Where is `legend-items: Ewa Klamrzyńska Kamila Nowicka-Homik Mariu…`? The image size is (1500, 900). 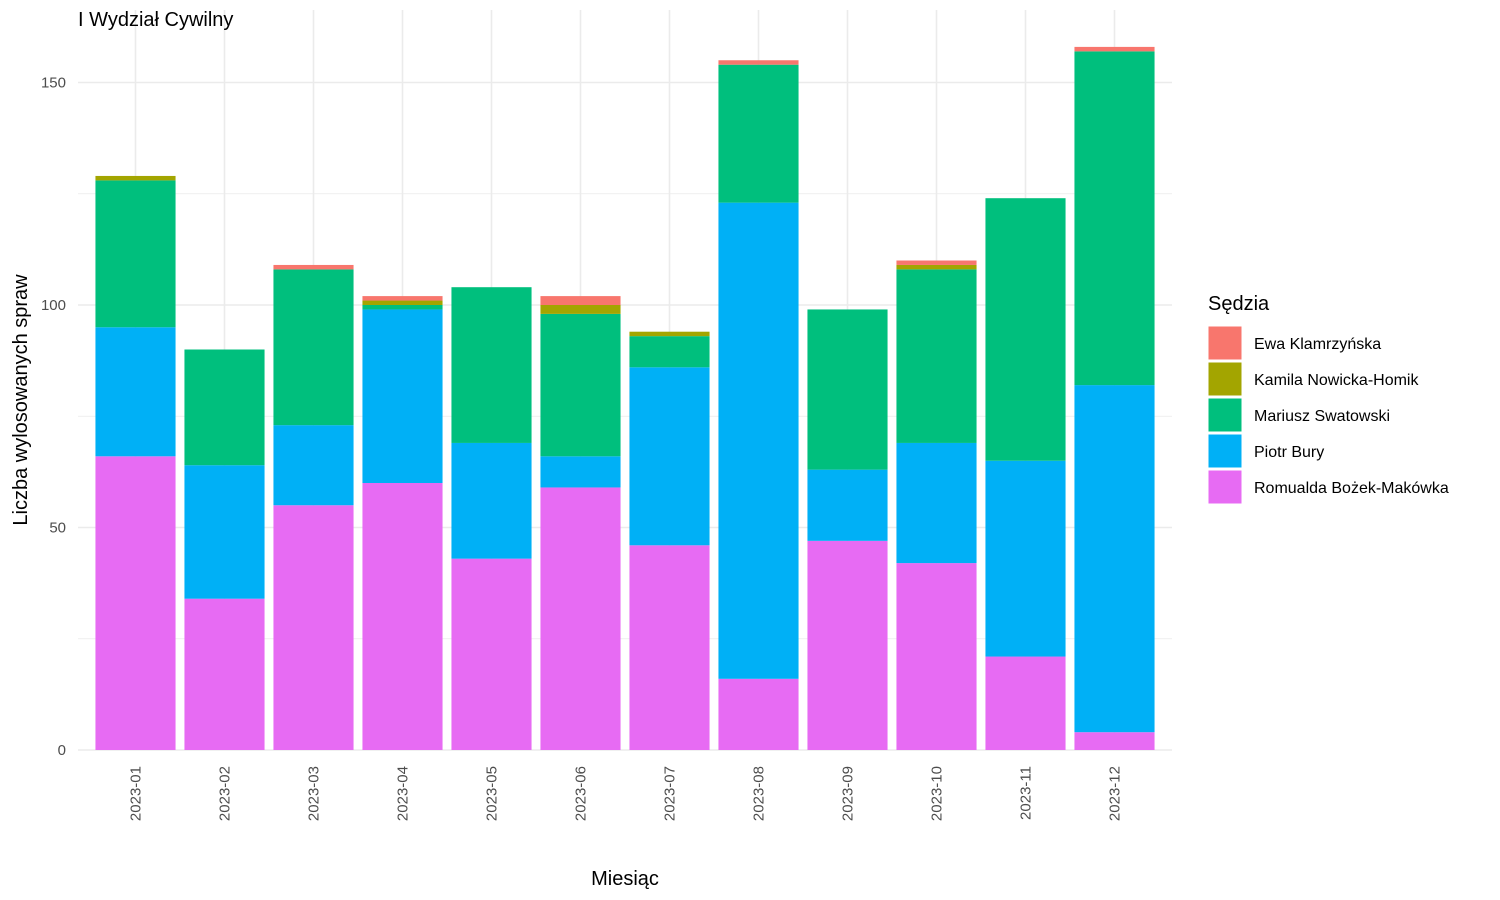 legend-items: Ewa Klamrzyńska Kamila Nowicka-Homik Mariu… is located at coordinates (1328, 415).